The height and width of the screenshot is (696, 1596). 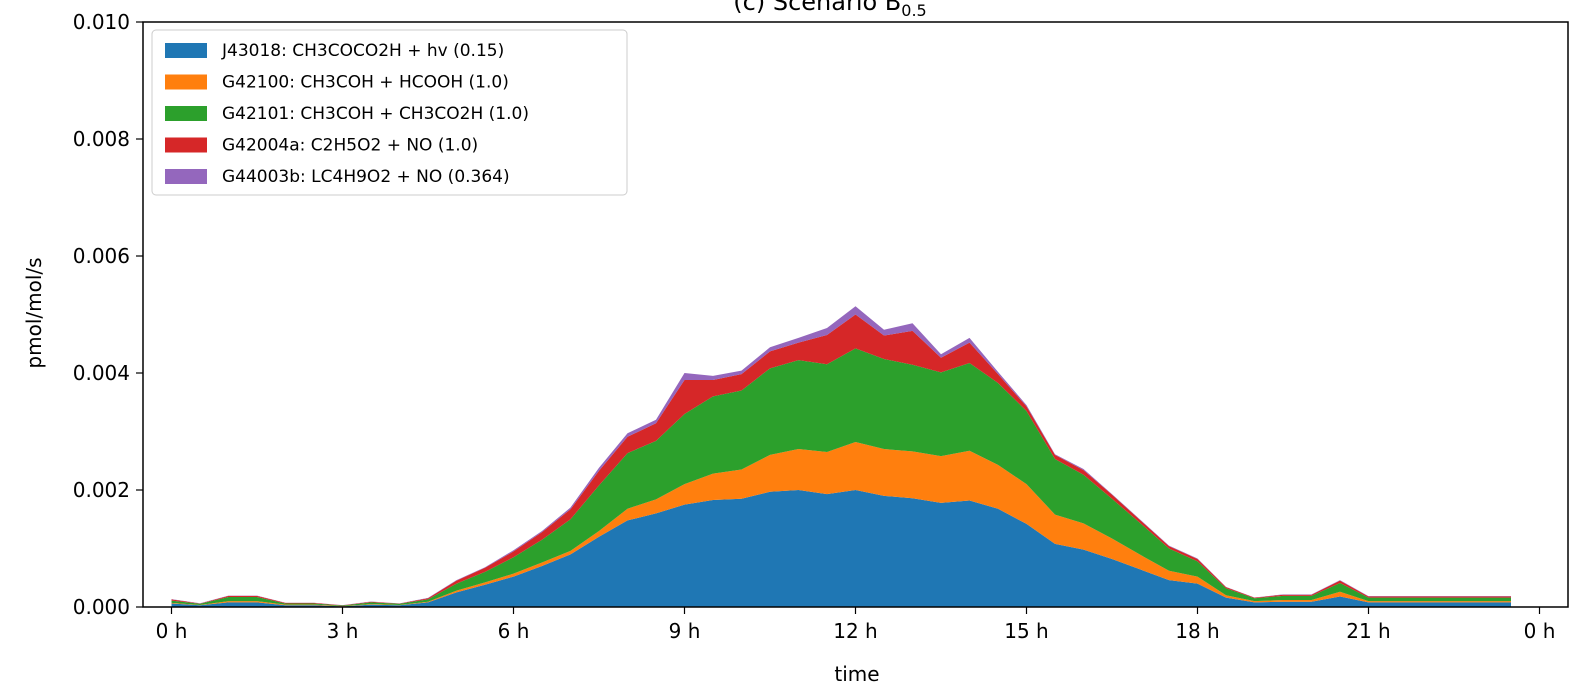 What do you see at coordinates (856, 674) in the screenshot?
I see `x-axis-label: time` at bounding box center [856, 674].